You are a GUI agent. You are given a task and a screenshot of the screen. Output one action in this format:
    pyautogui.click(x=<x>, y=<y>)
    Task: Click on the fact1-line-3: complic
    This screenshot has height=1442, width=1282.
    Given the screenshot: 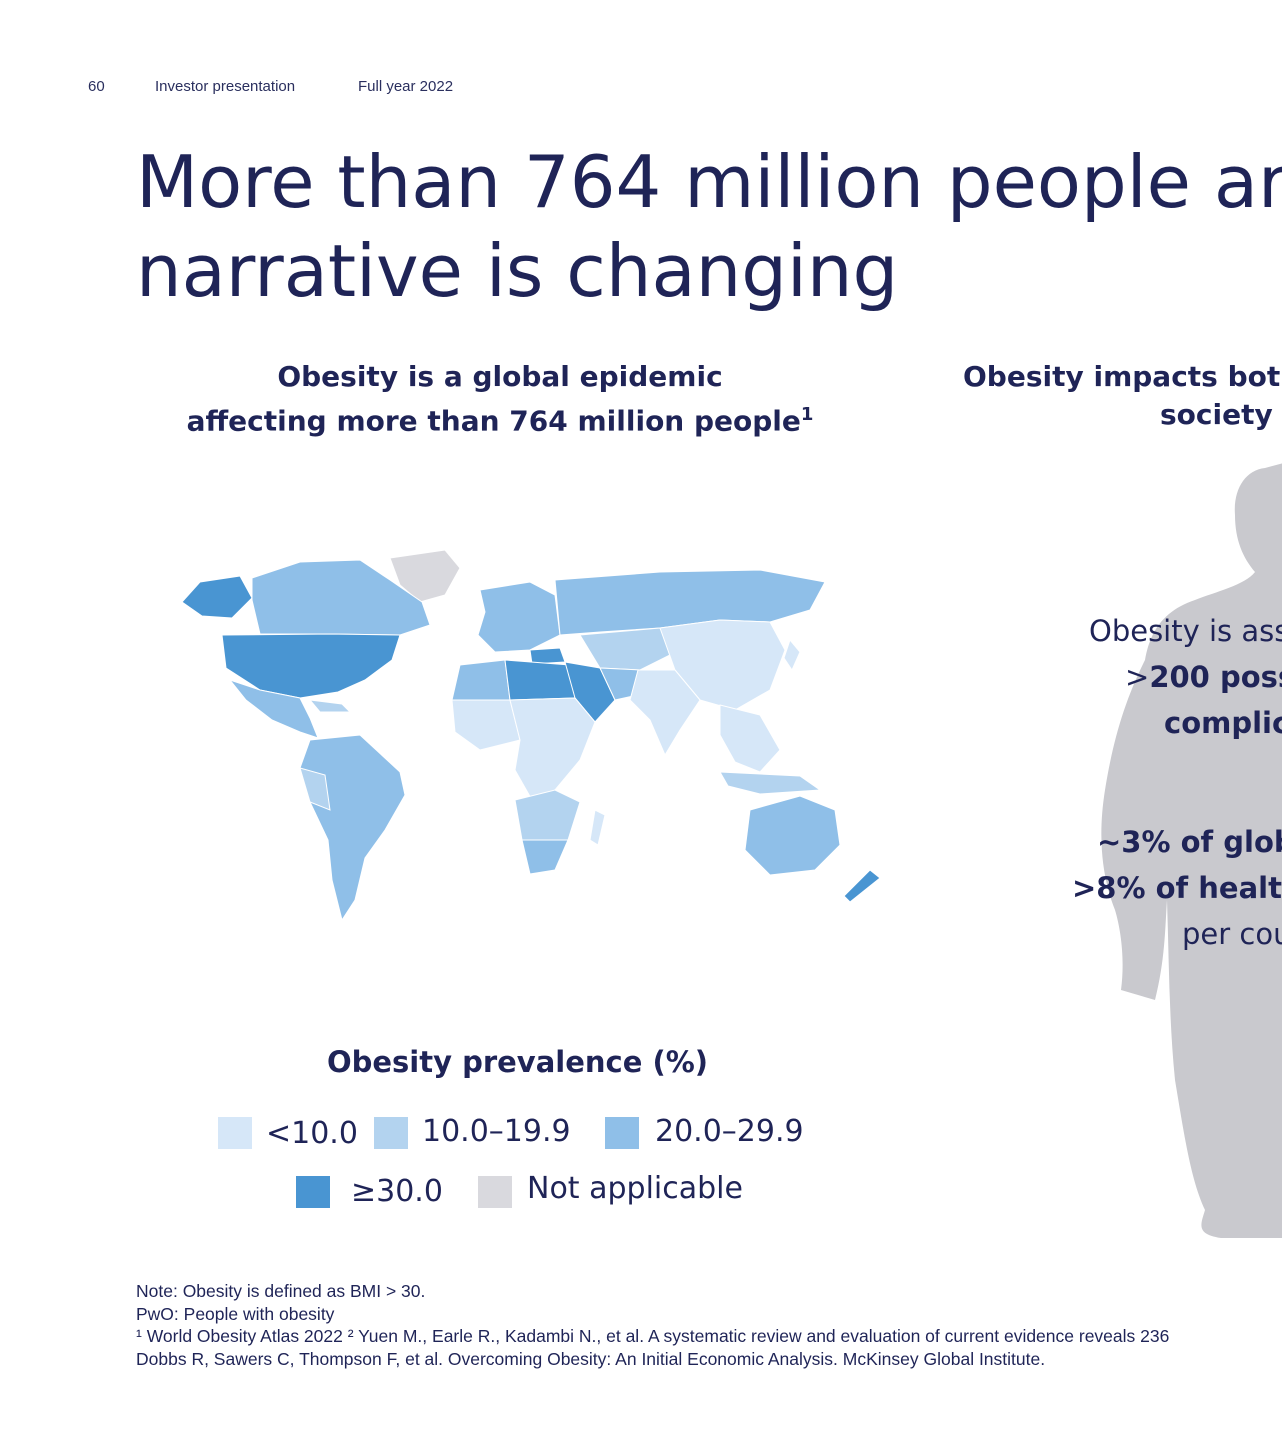 What is the action you would take?
    pyautogui.click(x=1223, y=723)
    